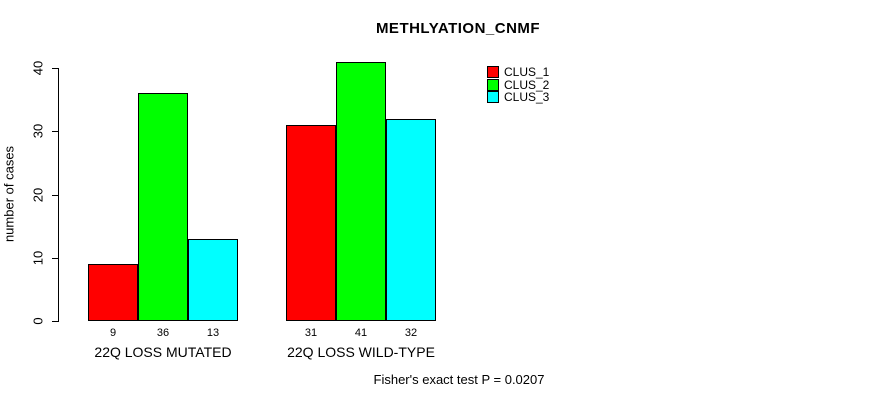 The height and width of the screenshot is (400, 890). Describe the element at coordinates (38, 321) in the screenshot. I see `y-axis-tick-label: 0` at that location.